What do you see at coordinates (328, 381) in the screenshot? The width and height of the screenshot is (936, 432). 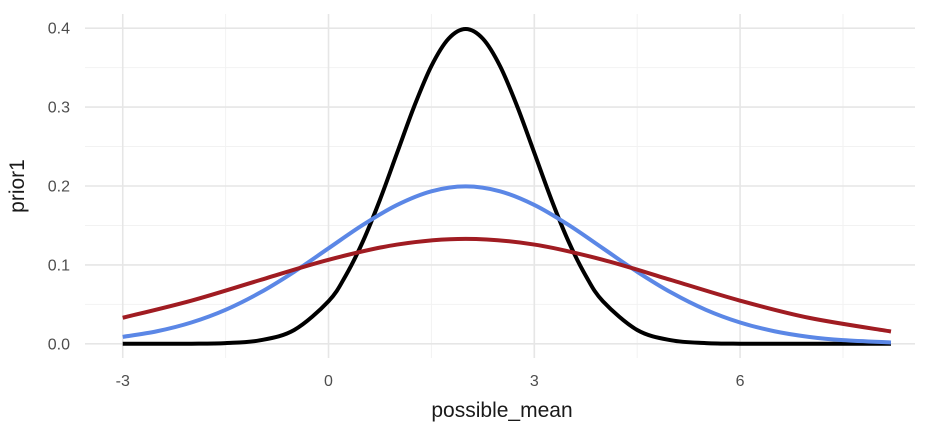 I see `x-tick-label: 0` at bounding box center [328, 381].